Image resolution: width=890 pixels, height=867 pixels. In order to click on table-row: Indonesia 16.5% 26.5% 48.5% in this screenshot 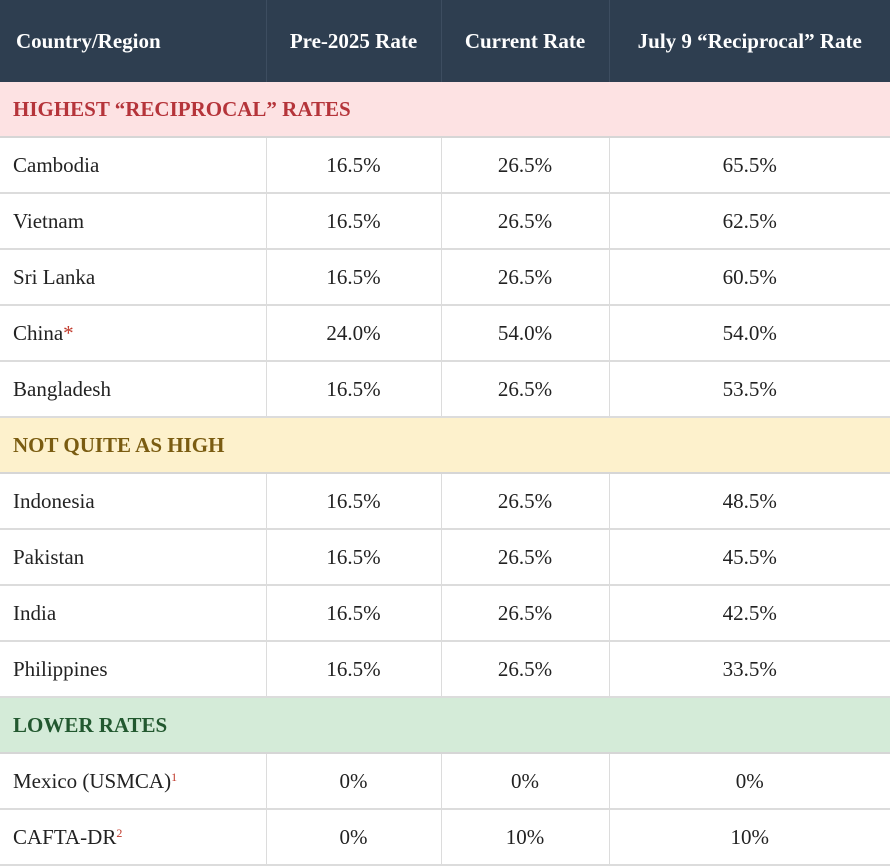, I will do `click(445, 501)`.